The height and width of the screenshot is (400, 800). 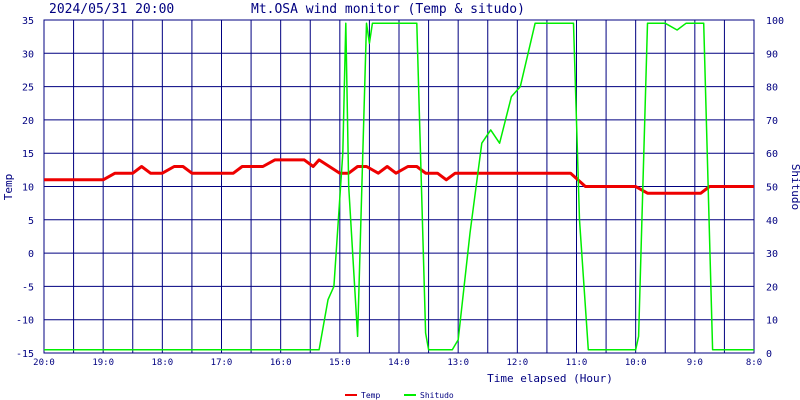 I want to click on y-tick-label-left: 5, so click(x=31, y=221).